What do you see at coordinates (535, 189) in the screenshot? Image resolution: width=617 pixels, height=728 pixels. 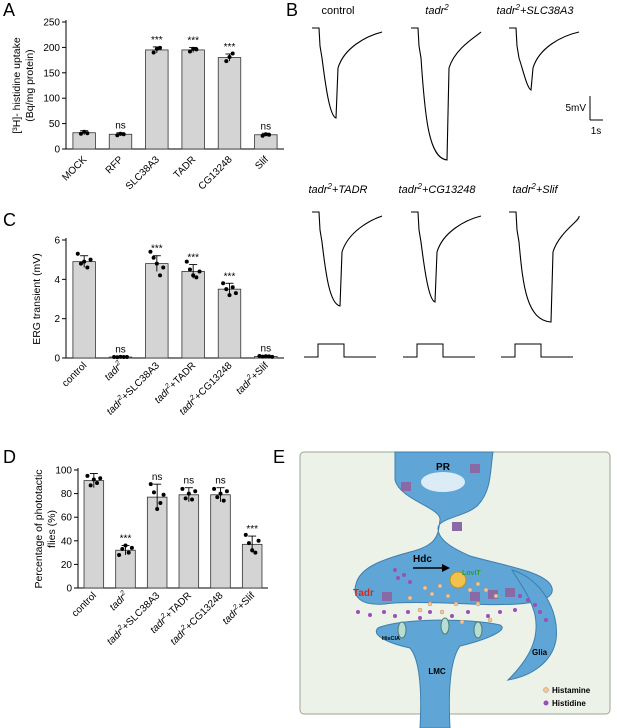 I see `trace-title: tadr2+Slif` at bounding box center [535, 189].